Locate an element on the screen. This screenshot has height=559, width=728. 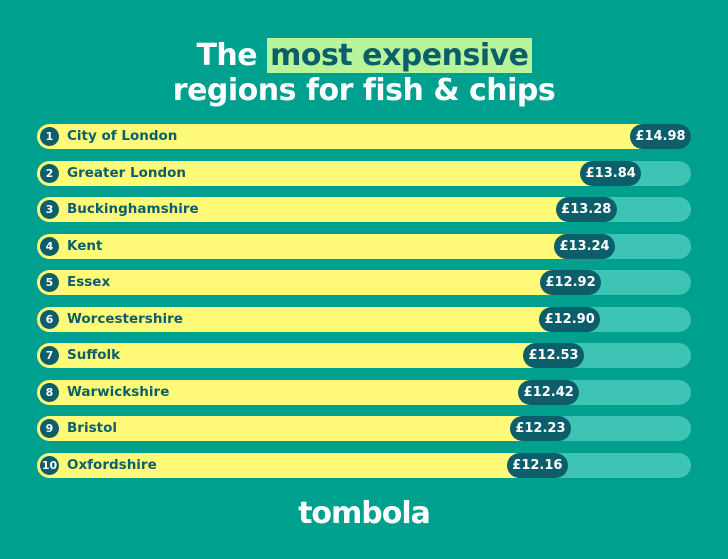
region-label: Buckinghamshire is located at coordinates (133, 209).